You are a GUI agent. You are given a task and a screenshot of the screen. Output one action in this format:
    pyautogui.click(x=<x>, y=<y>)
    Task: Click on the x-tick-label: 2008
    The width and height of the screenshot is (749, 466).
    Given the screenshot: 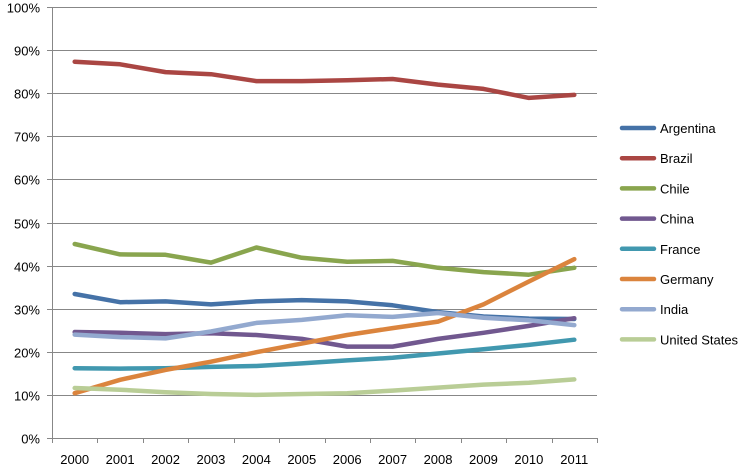 What is the action you would take?
    pyautogui.click(x=438, y=459)
    